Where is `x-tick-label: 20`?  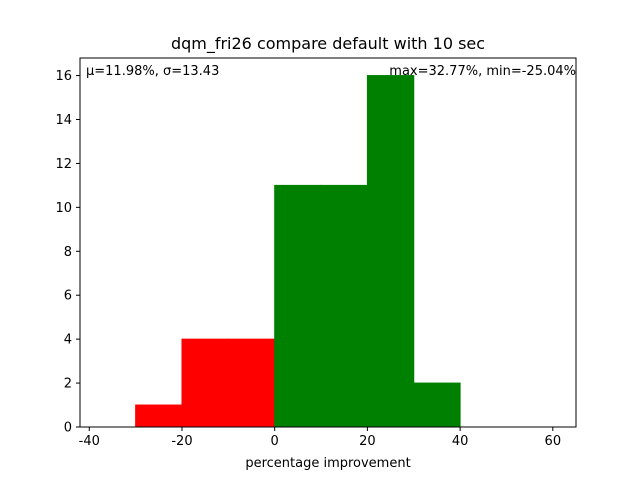 x-tick-label: 20 is located at coordinates (367, 441).